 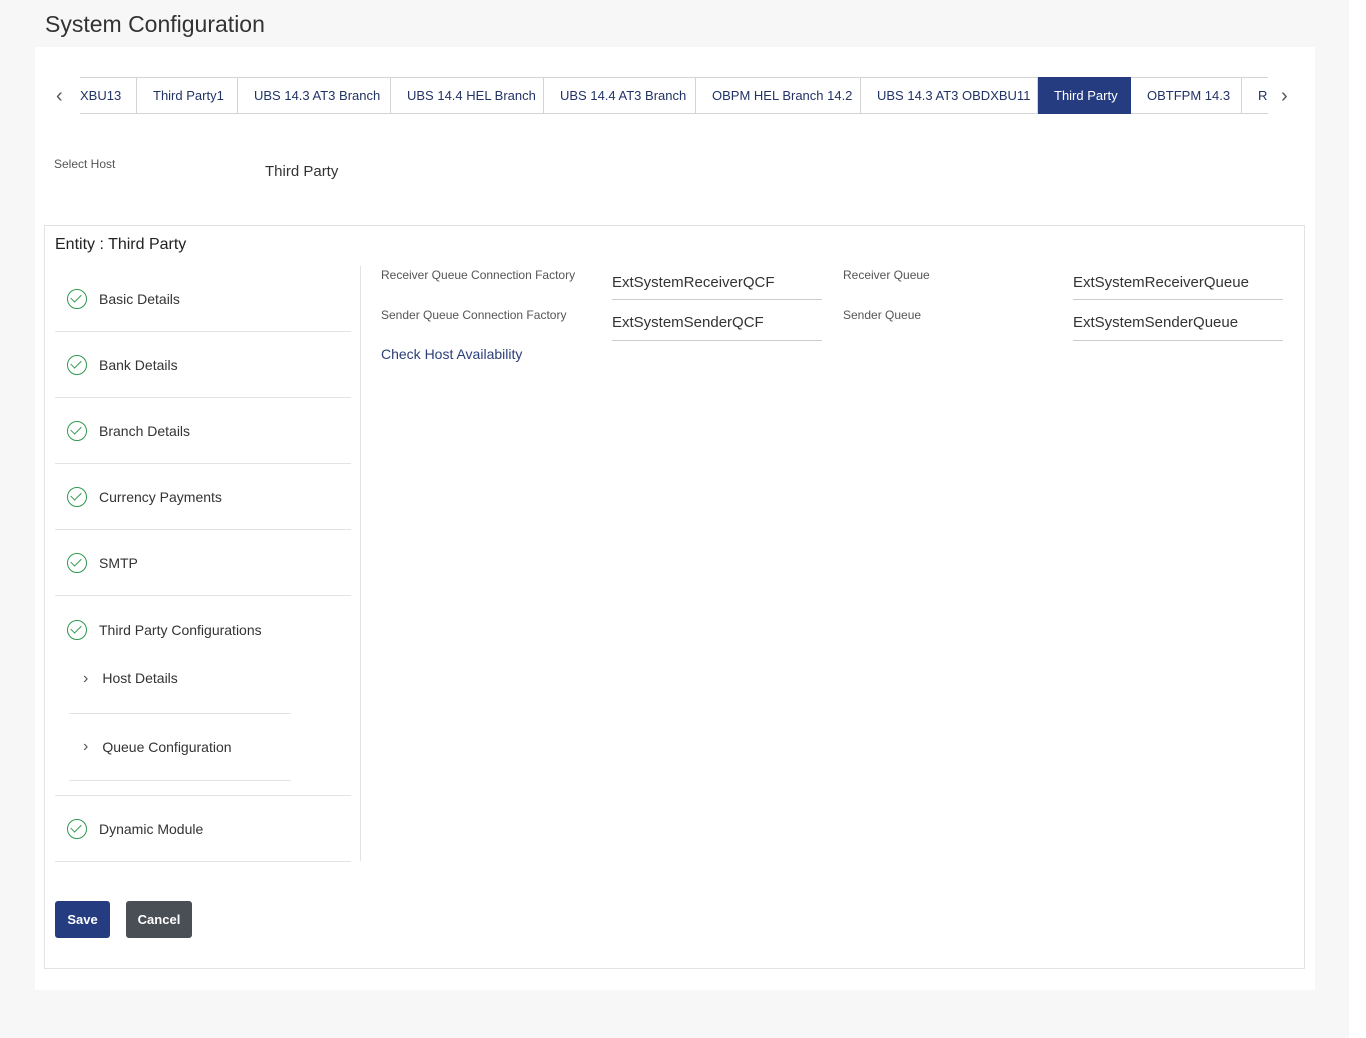 I want to click on tab-obpm-hel-branch: OBPM HEL Branch 14.2, so click(x=778, y=95).